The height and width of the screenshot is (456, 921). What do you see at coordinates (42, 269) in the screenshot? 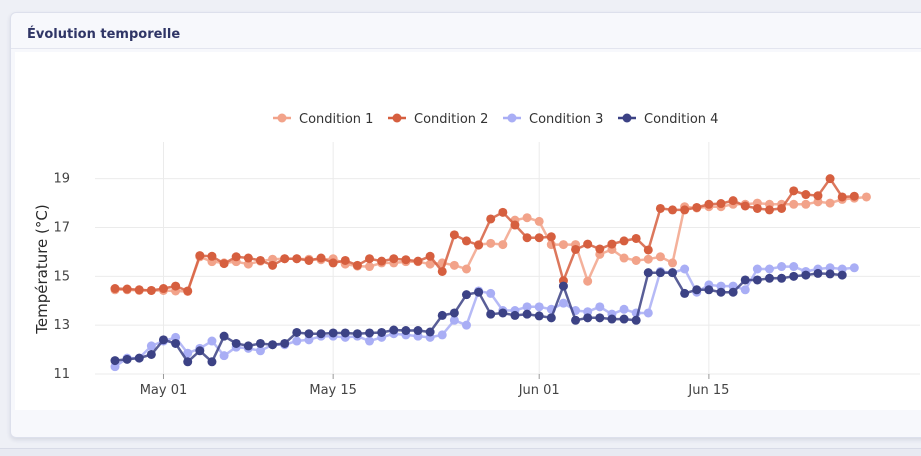
I see `y-axis-label: Température (°C)` at bounding box center [42, 269].